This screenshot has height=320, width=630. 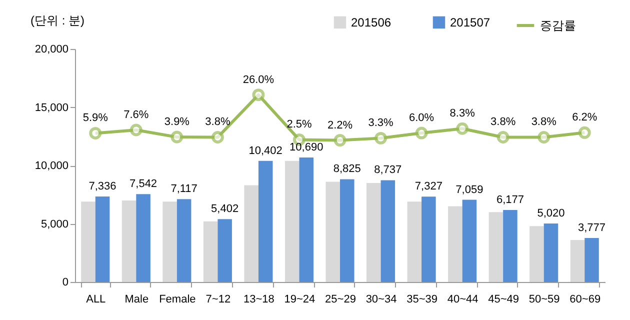 What do you see at coordinates (463, 114) in the screenshot?
I see `data-label: 8.3%` at bounding box center [463, 114].